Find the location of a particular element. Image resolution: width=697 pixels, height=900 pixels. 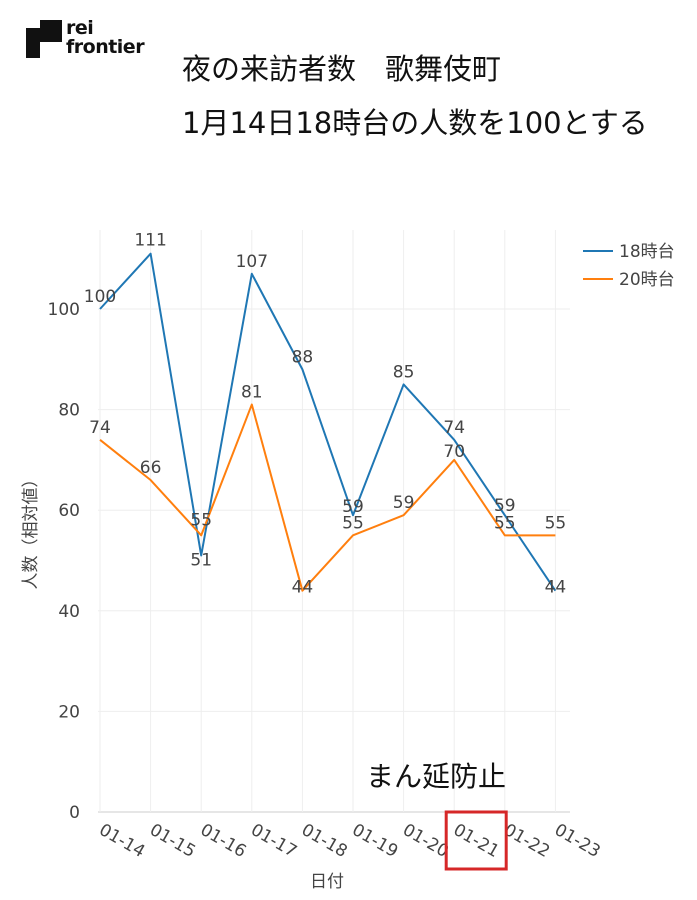

data-label-18時台-01-20: 85 is located at coordinates (404, 372).